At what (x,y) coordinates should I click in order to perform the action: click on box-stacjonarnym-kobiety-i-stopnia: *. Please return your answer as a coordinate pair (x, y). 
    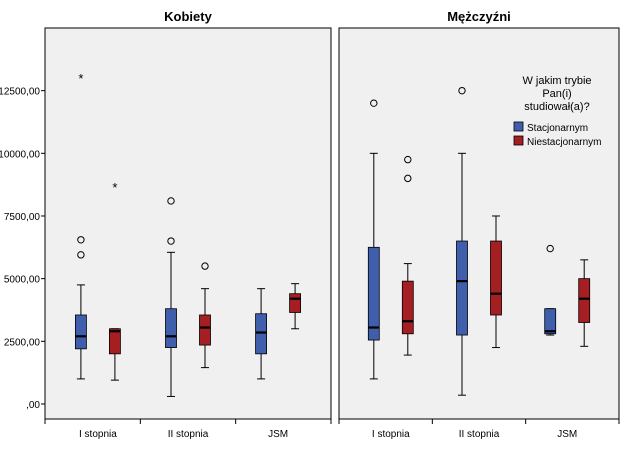
    Looking at the image, I should click on (81, 225).